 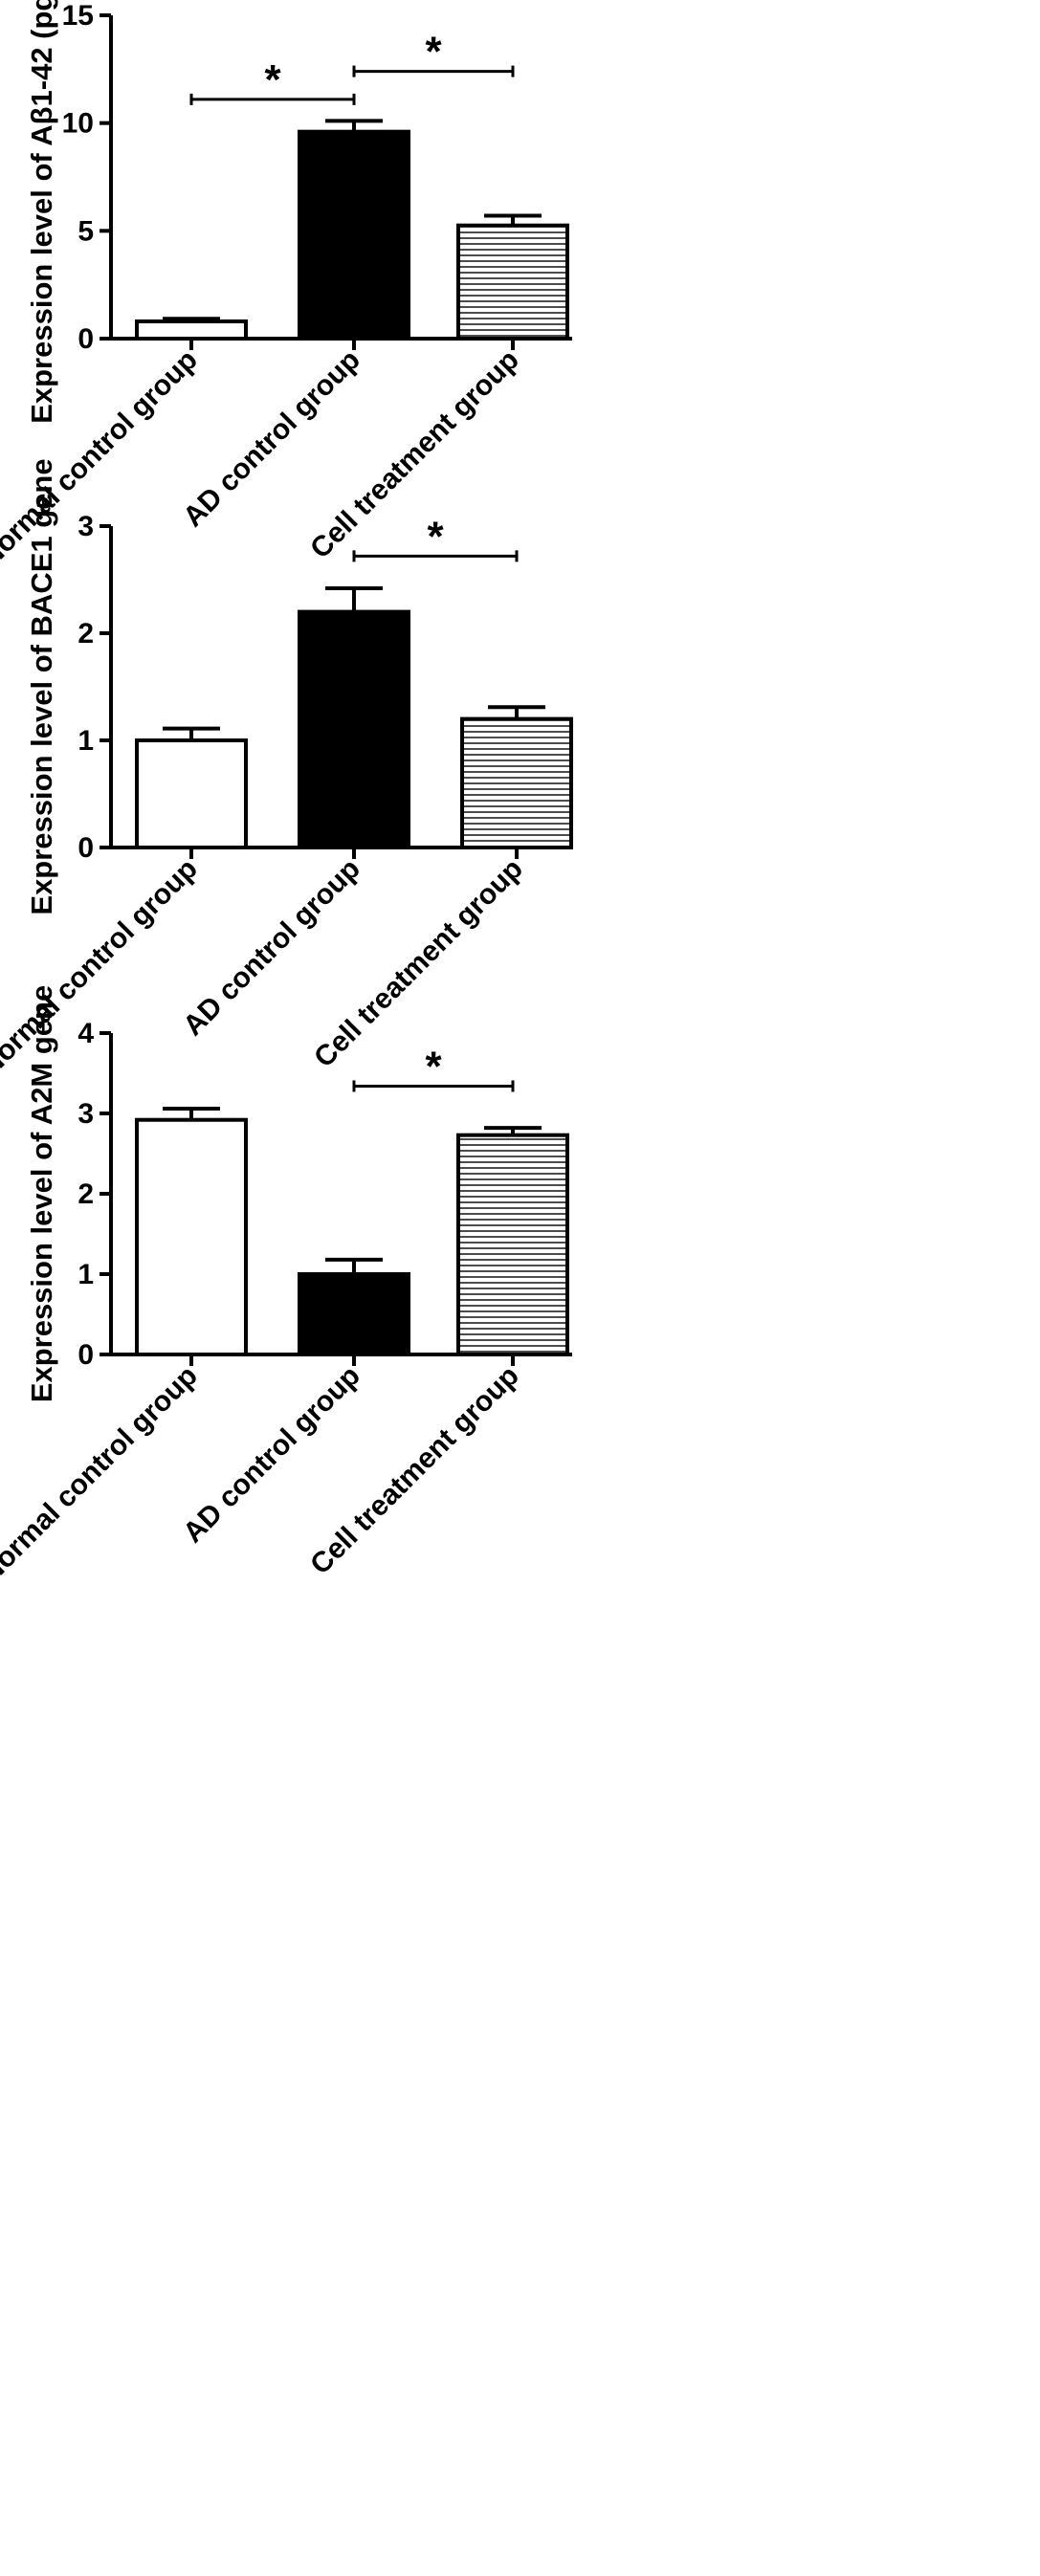 I want to click on y-axis-label: Expression level of Aβ1-42 (pg/mg), so click(x=41, y=212).